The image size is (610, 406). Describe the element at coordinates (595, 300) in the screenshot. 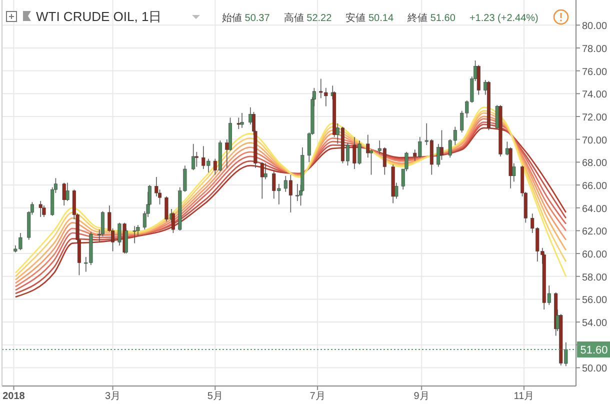

I see `y-tick-label: 56.00` at that location.